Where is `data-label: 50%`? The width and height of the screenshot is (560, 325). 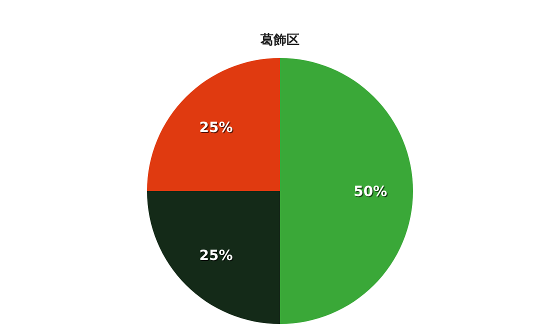 data-label: 50% is located at coordinates (371, 192).